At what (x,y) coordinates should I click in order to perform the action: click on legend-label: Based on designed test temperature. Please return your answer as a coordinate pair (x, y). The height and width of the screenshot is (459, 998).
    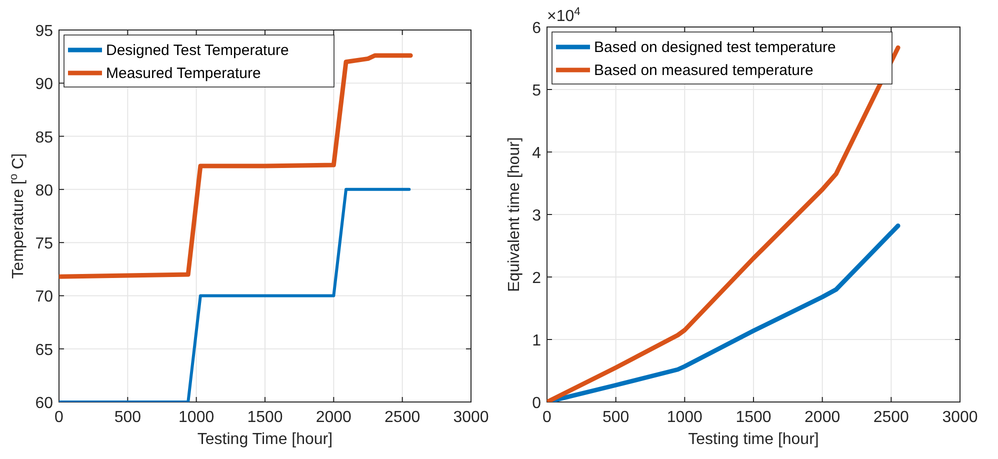
    Looking at the image, I should click on (715, 47).